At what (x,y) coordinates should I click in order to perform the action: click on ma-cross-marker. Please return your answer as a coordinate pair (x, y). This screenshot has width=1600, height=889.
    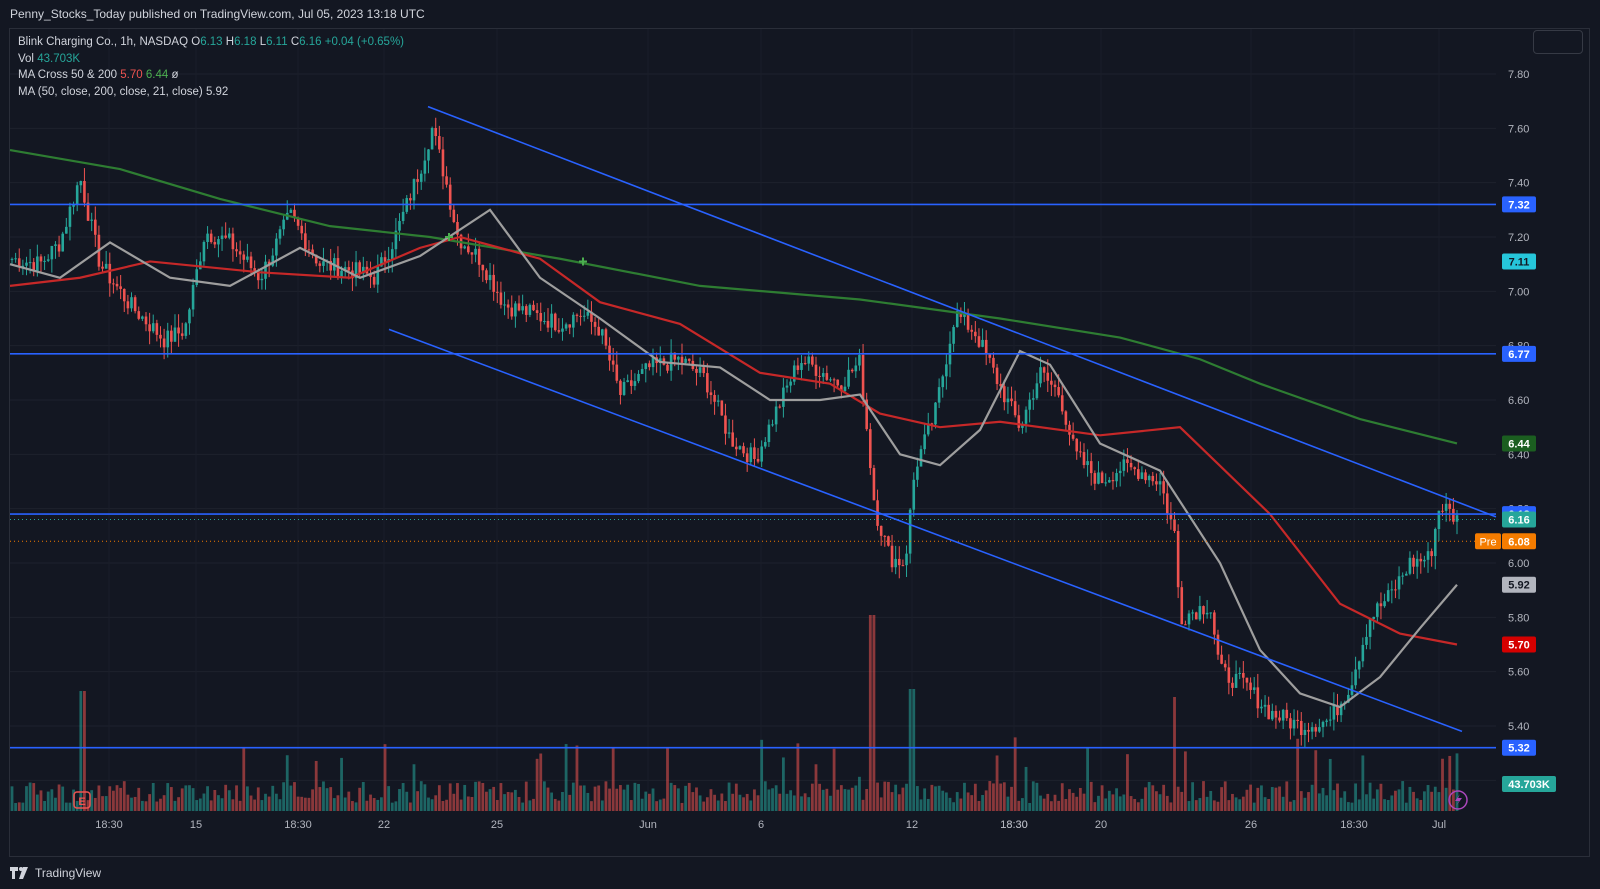
    Looking at the image, I should click on (449, 237).